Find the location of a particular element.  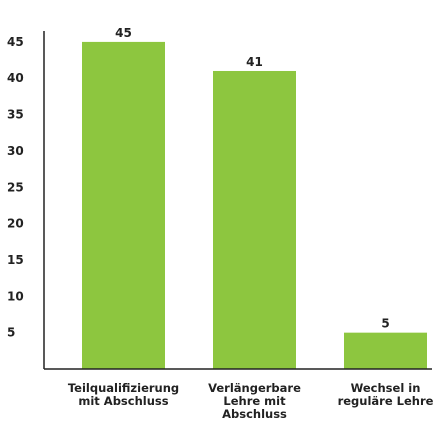

data-label: 5 is located at coordinates (385, 324).